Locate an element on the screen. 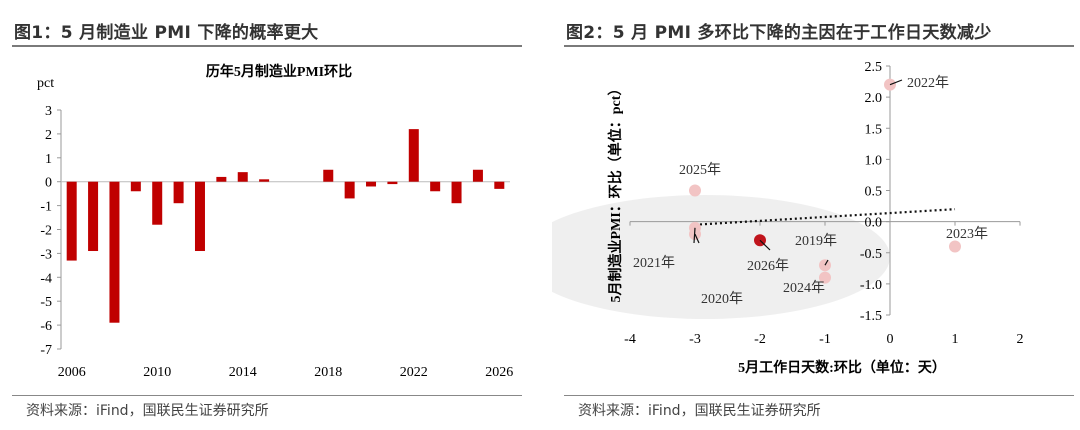 The image size is (1080, 430). bar-2007 is located at coordinates (93, 216).